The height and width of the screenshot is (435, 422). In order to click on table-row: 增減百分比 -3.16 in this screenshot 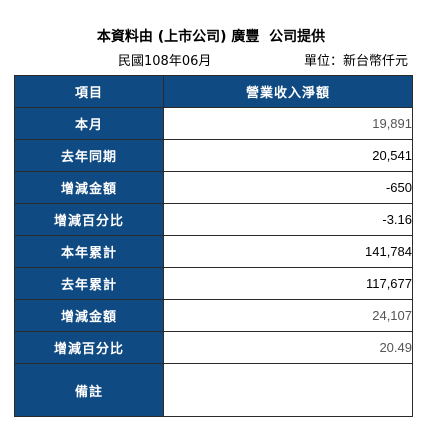, I will do `click(213, 219)`.